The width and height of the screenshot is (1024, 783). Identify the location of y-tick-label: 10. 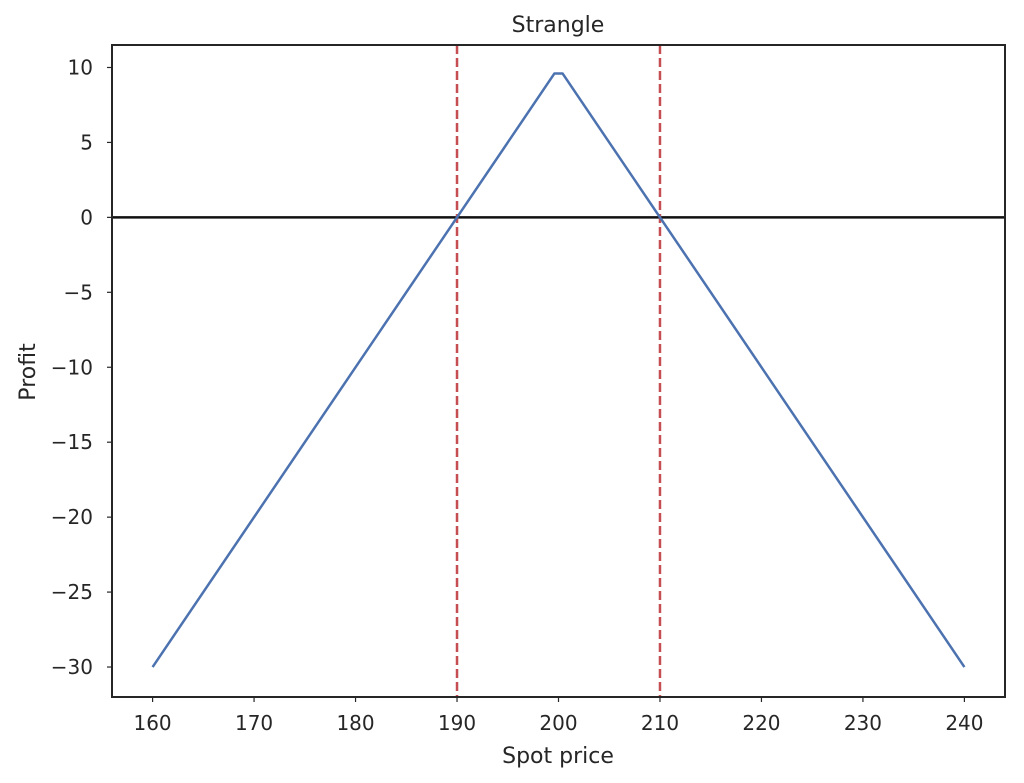
(80, 67).